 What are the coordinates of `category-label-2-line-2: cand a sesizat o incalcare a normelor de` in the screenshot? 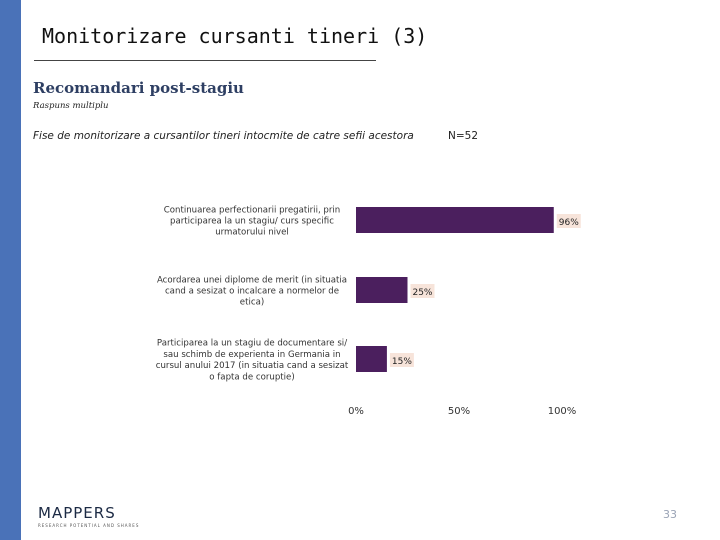 It's located at (252, 292).